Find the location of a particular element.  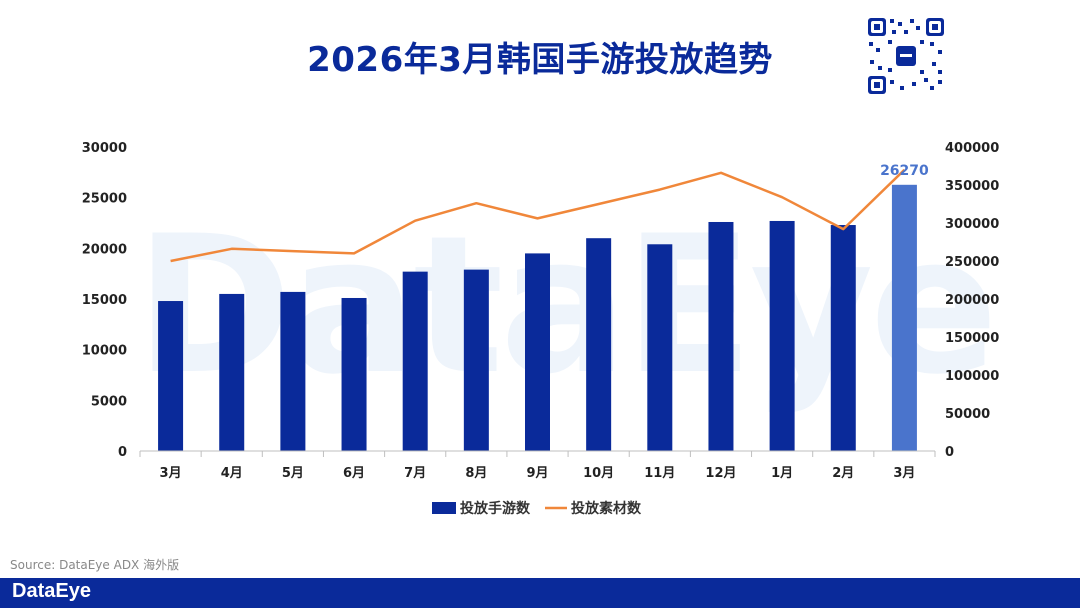

x-tick-label: 11月 is located at coordinates (659, 473).